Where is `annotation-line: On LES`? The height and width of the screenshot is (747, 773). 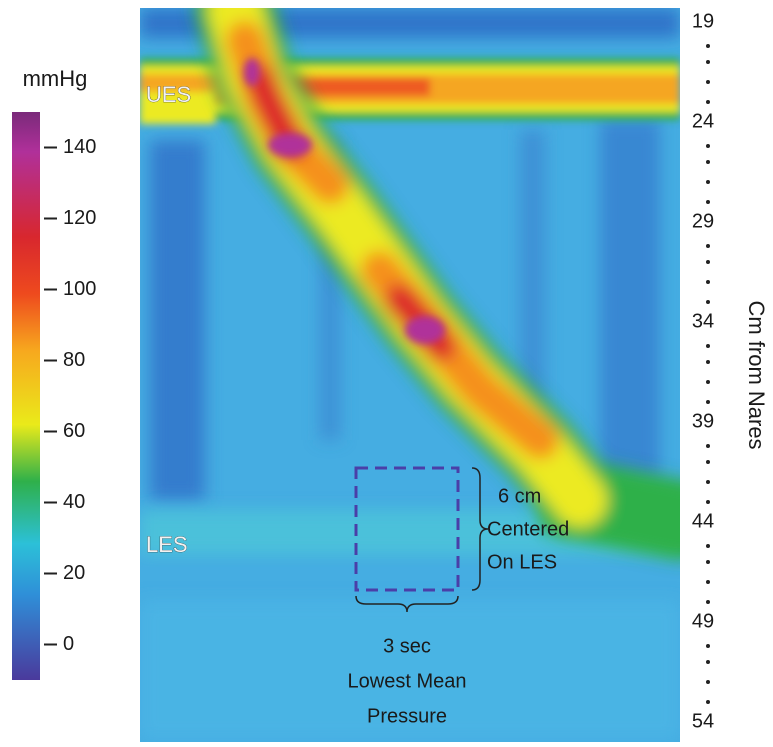
annotation-line: On LES is located at coordinates (522, 562).